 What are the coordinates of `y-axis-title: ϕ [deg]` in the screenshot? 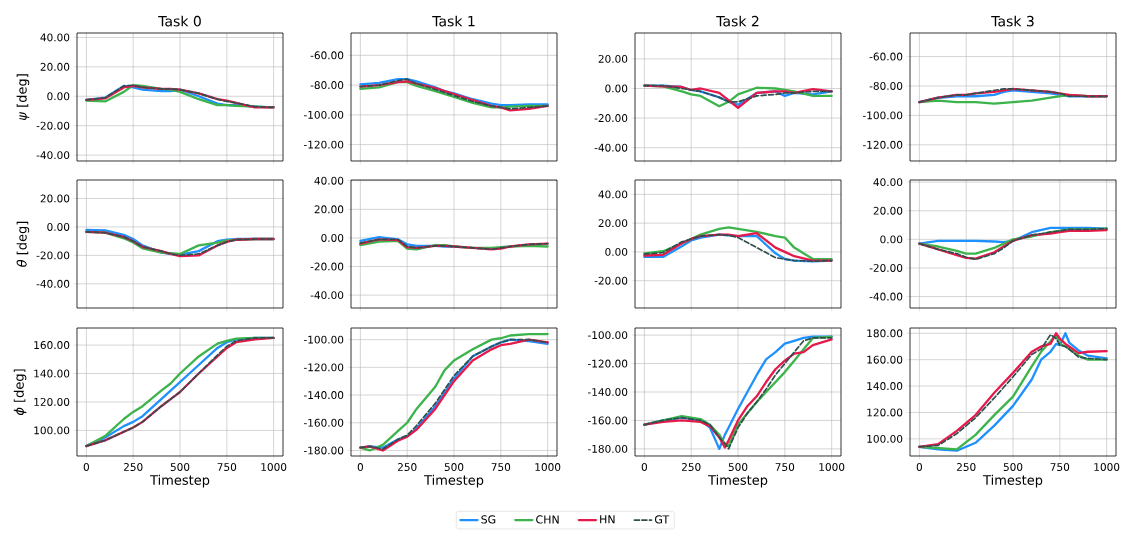 It's located at (20, 392).